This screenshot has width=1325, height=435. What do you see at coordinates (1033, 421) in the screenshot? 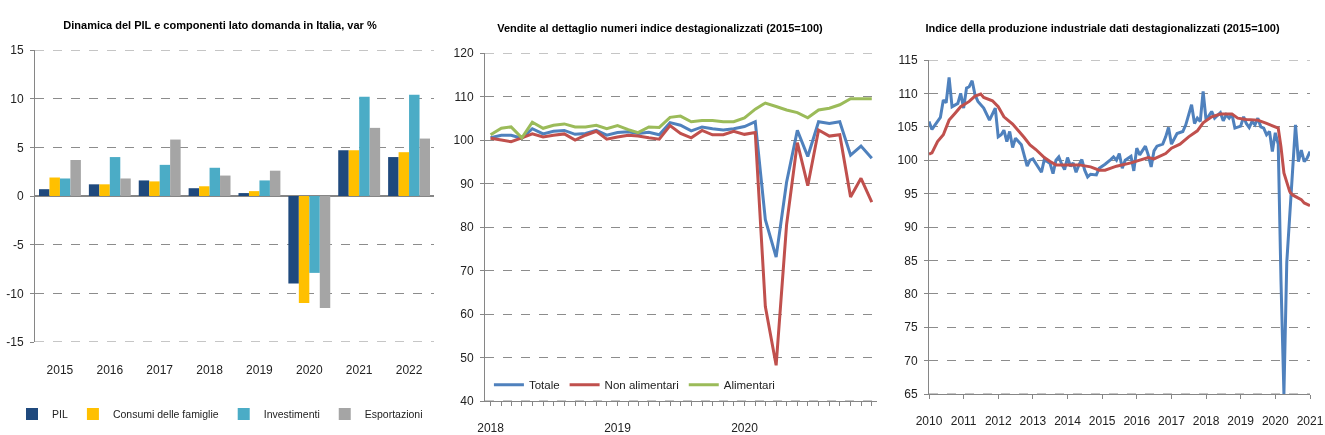
I see `x-tick-label: 2013` at bounding box center [1033, 421].